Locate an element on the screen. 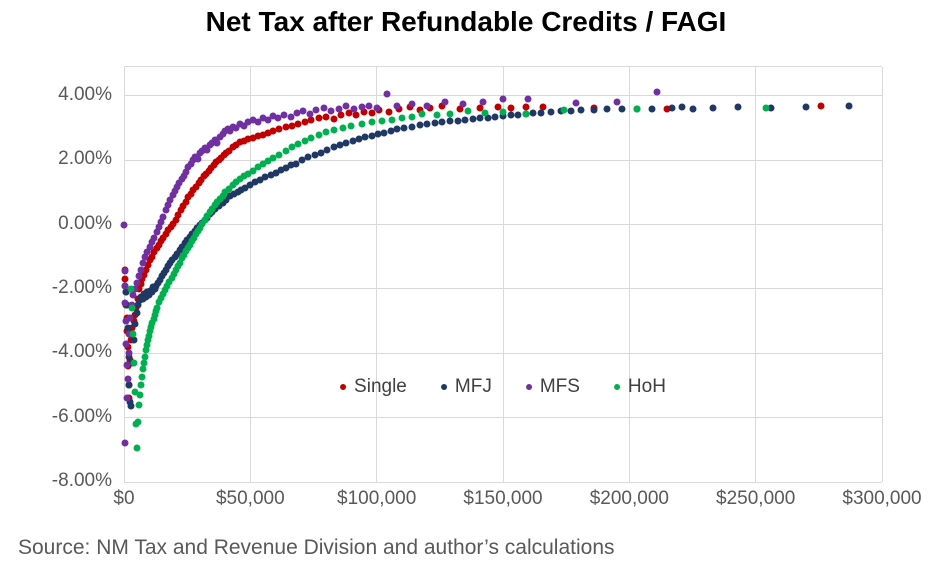  x-axis-label: $0 is located at coordinates (124, 498).